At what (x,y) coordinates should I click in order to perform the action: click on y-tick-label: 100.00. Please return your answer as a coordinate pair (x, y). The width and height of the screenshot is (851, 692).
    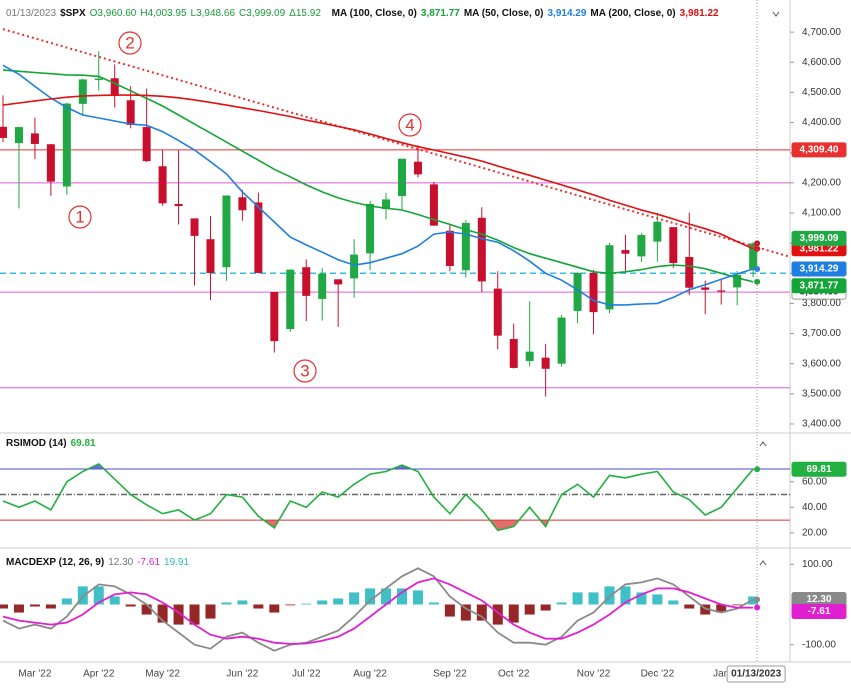
    Looking at the image, I should click on (817, 564).